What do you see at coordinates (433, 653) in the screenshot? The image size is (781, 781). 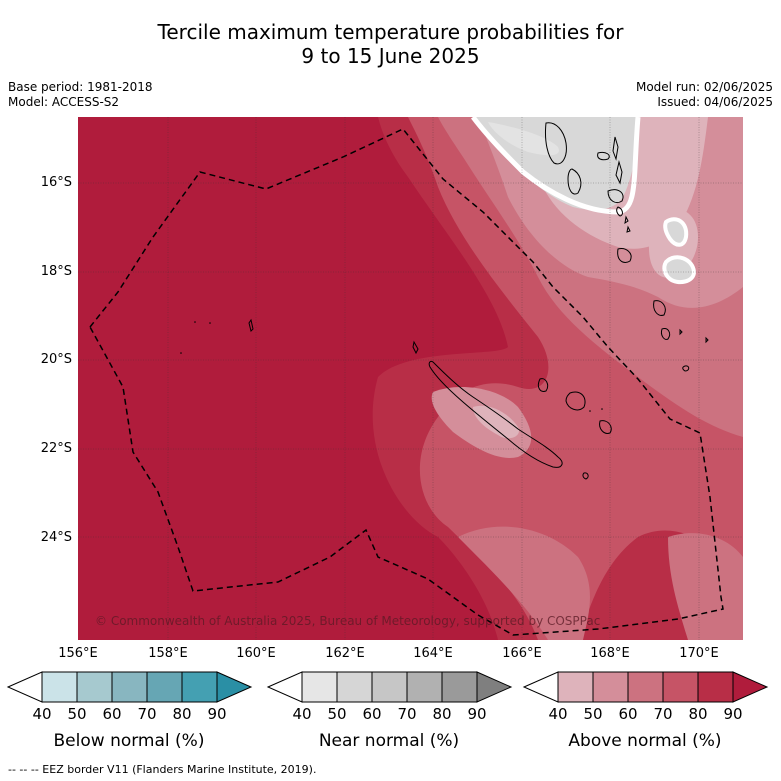 I see `lon-tick-164e: 164°E` at bounding box center [433, 653].